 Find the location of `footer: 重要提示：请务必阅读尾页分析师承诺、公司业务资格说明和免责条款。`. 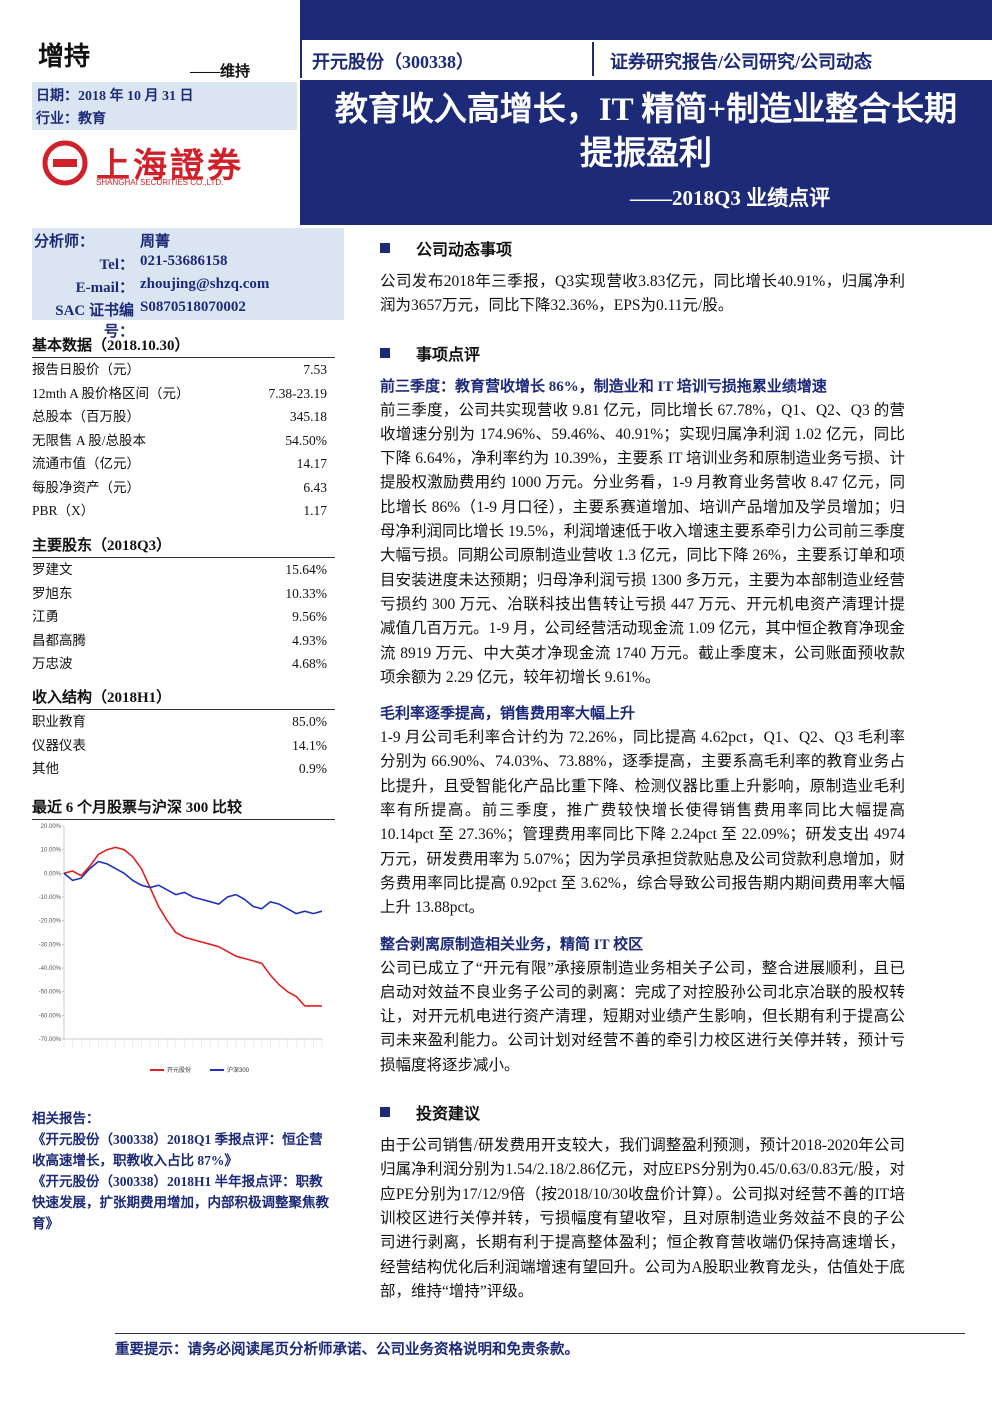

footer: 重要提示：请务必阅读尾页分析师承诺、公司业务资格说明和免责条款。 is located at coordinates (347, 1350).